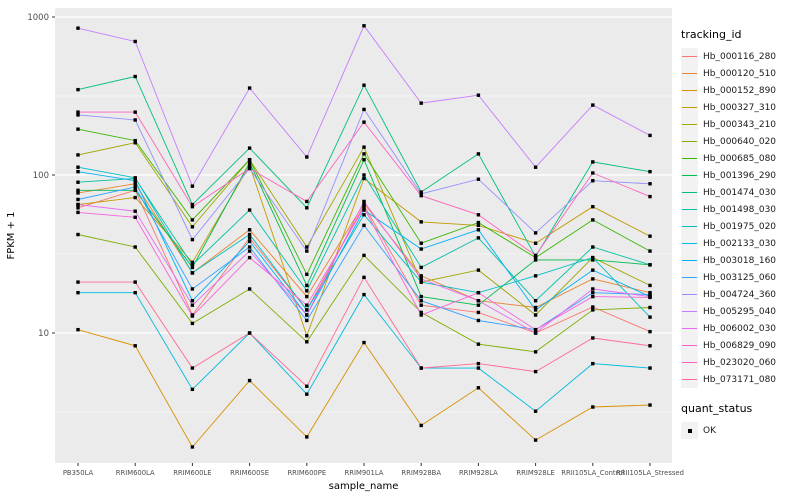 This screenshot has height=500, width=800. I want to click on x-tick-label: RRII105LA_Stressed, so click(650, 473).